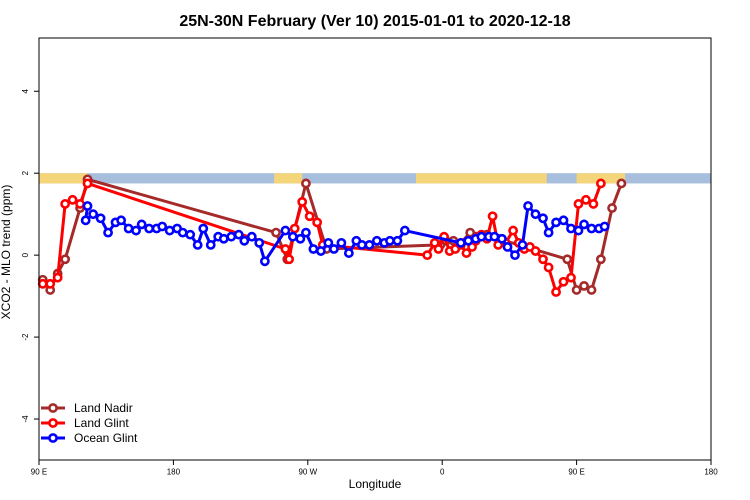  What do you see at coordinates (374, 468) in the screenshot?
I see `x-axis: 90 E 180 90 W 0 90 E 180` at bounding box center [374, 468].